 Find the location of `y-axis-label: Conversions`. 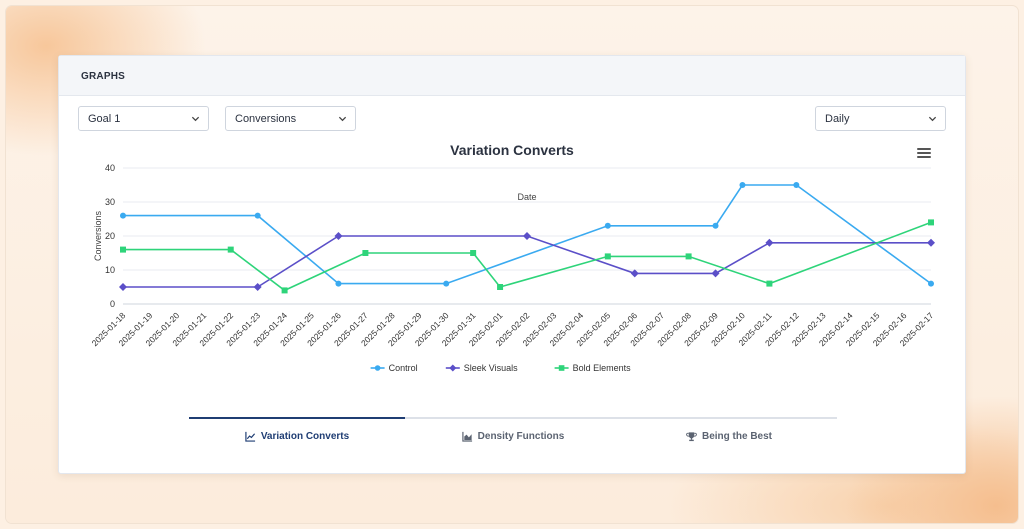

y-axis-label: Conversions is located at coordinates (98, 235).